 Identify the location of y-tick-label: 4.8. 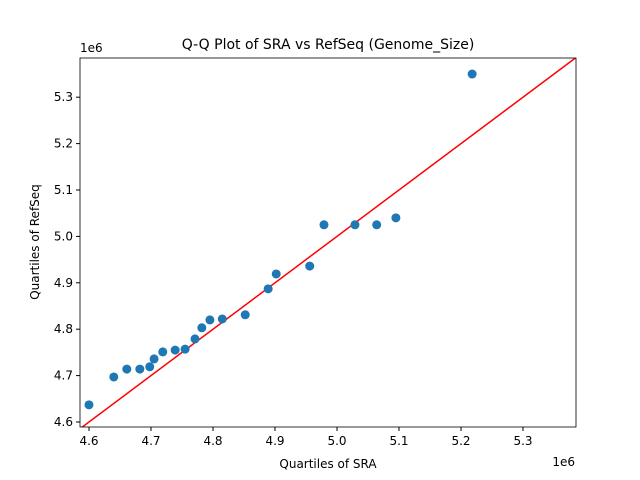
(63, 329).